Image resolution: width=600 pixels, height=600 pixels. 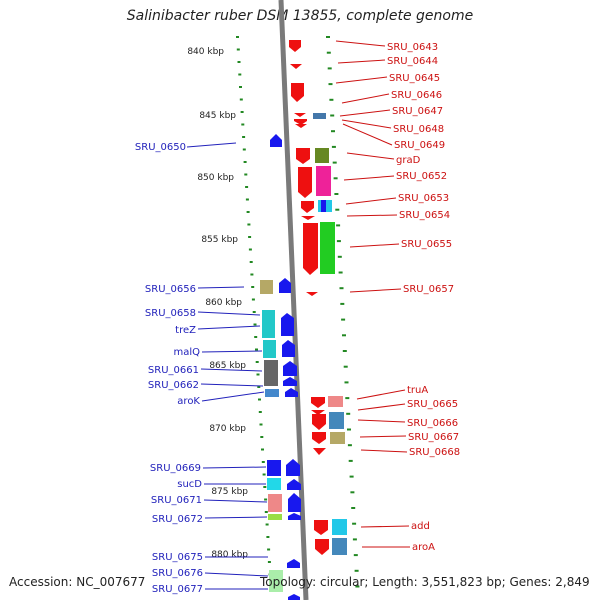 I want to click on gene-label-right: add, so click(x=420, y=526).